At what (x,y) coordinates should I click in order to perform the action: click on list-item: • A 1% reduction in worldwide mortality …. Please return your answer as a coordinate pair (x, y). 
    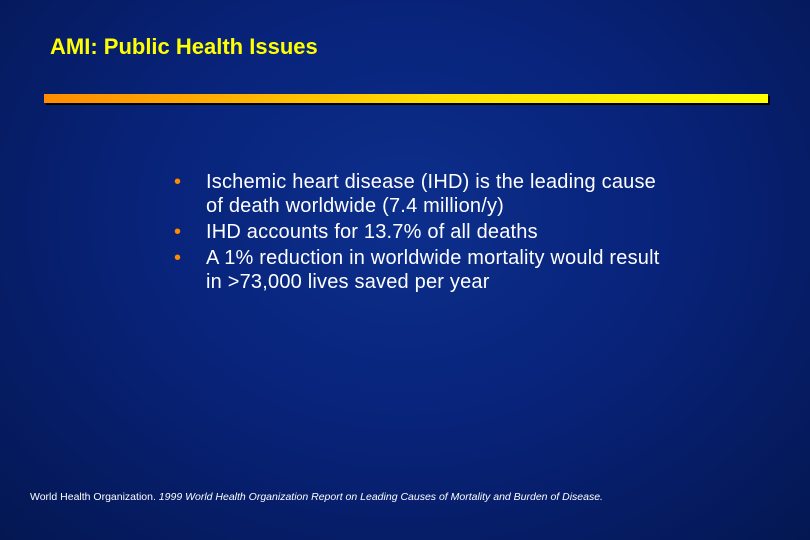
    Looking at the image, I should click on (424, 270).